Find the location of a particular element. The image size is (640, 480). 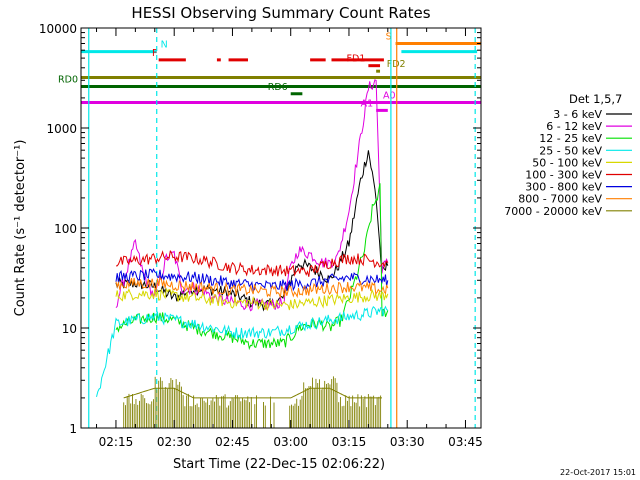

x-axis-label: Start Time (22-Dec-15 02:06:22) is located at coordinates (279, 464).